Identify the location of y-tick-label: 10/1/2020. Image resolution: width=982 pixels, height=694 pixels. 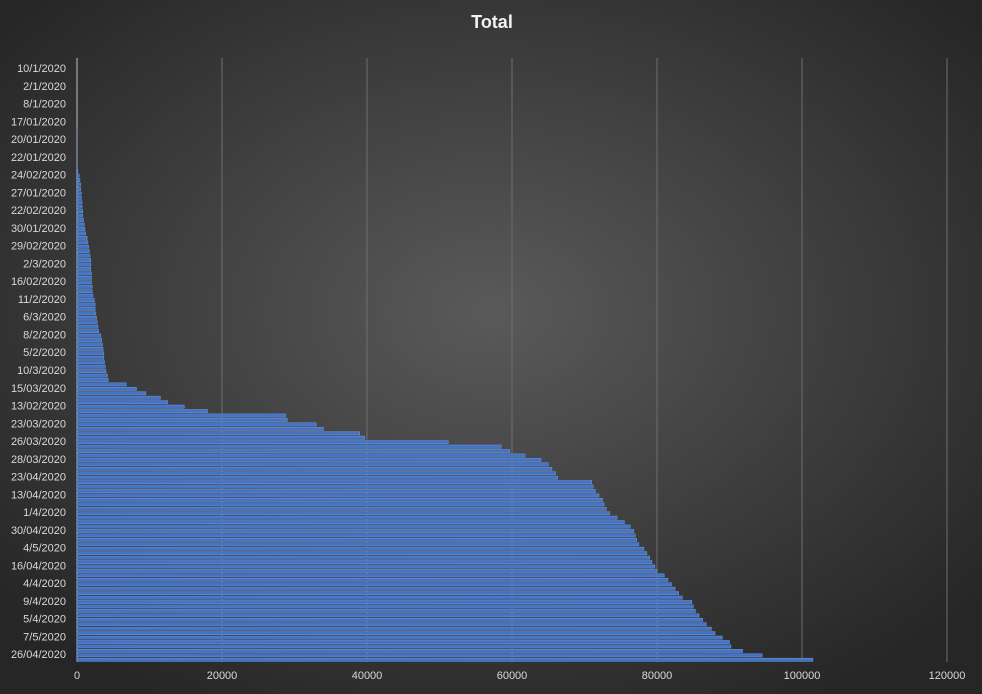
(41, 69).